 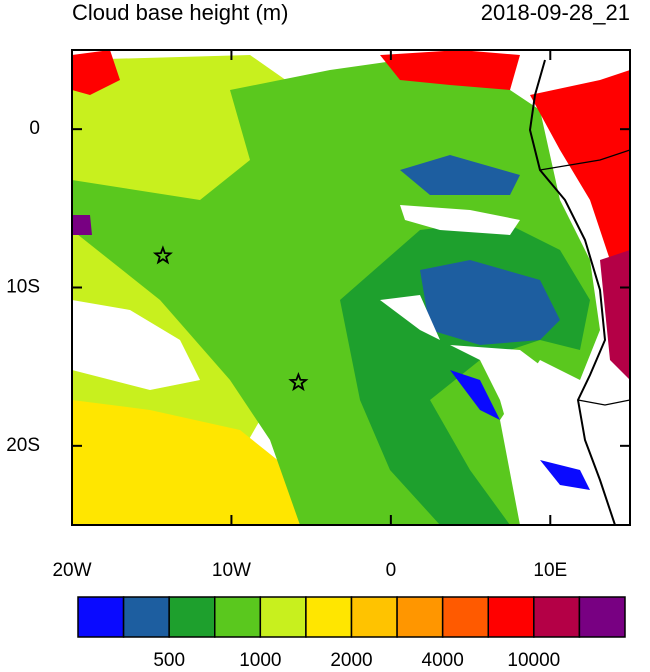 I want to click on lon-tick-label: 20W, so click(x=71, y=570).